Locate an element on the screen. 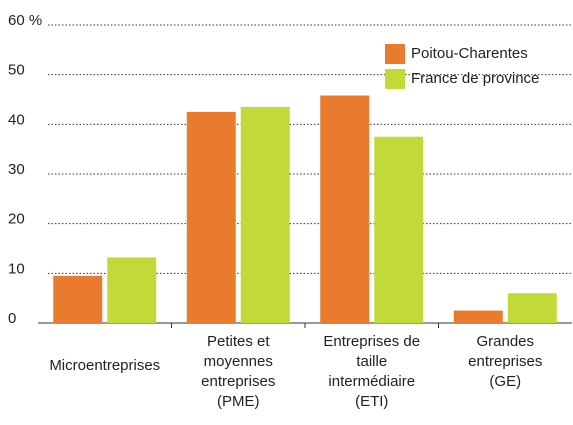  x-tick-label: Entreprises de taille intermédiaire (ETI) is located at coordinates (371, 371).